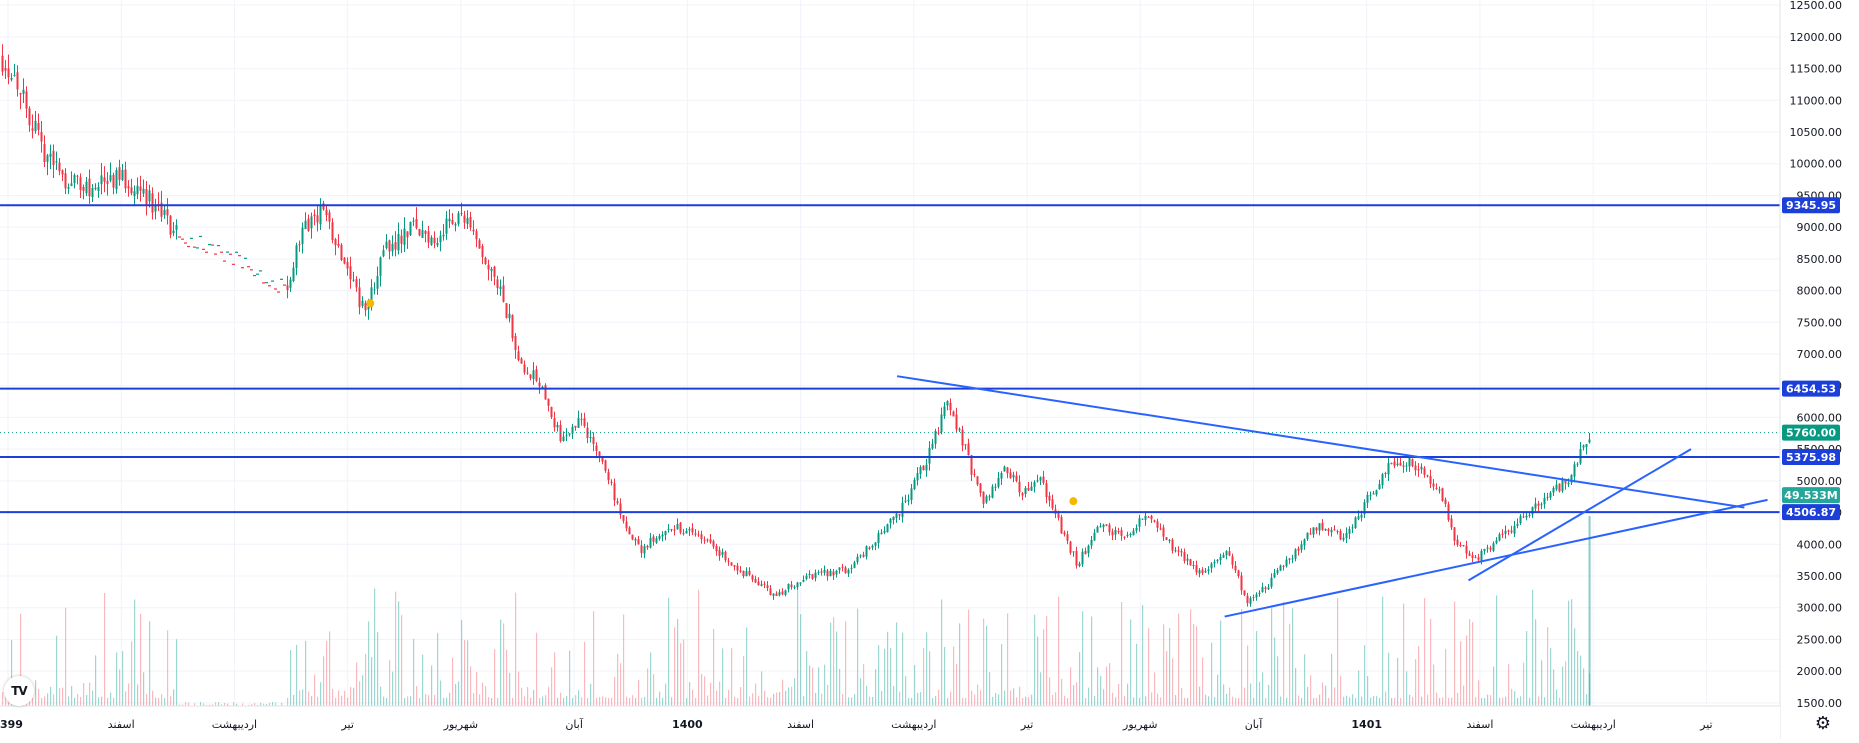 The height and width of the screenshot is (743, 1859). I want to click on price-tick-label: 2500.00, so click(1820, 639).